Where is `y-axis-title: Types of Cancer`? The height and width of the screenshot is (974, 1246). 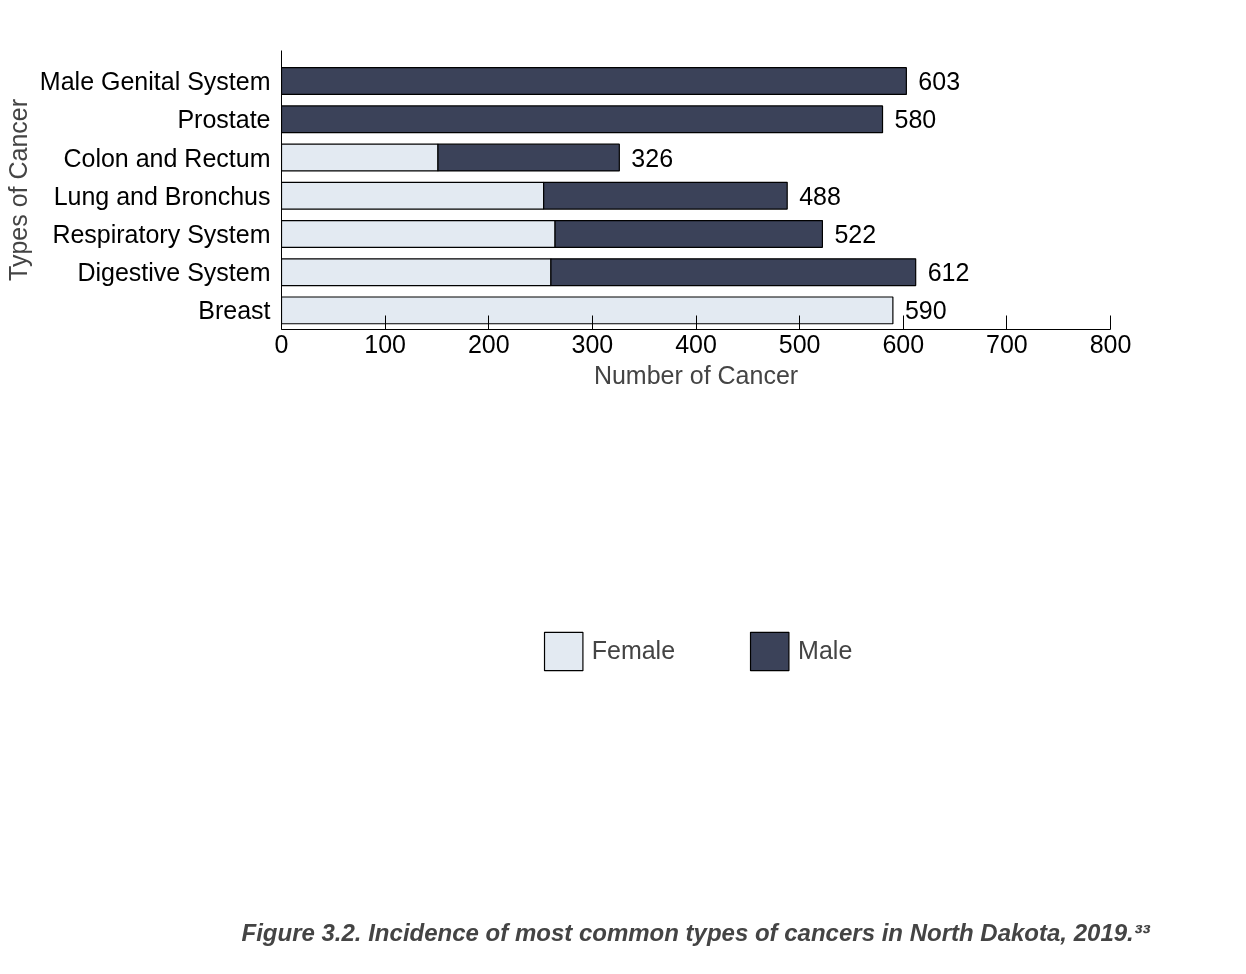
y-axis-title: Types of Cancer is located at coordinates (17, 190).